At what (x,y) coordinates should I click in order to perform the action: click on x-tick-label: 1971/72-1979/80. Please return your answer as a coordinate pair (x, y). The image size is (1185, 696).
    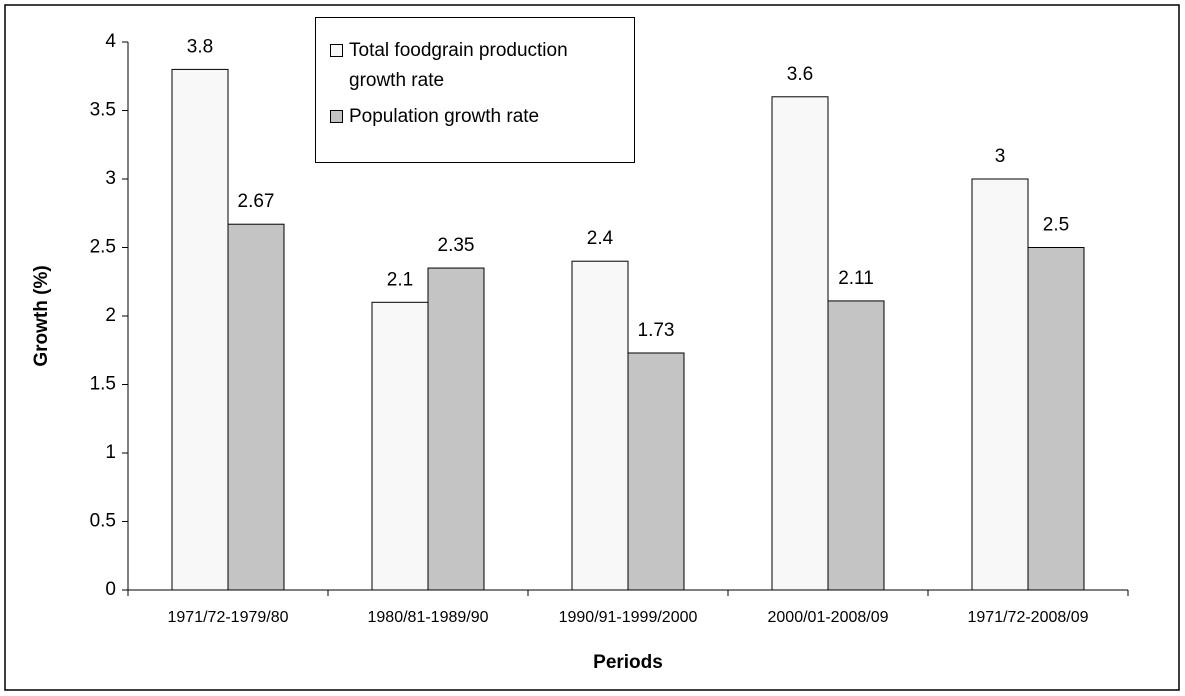
    Looking at the image, I should click on (228, 617).